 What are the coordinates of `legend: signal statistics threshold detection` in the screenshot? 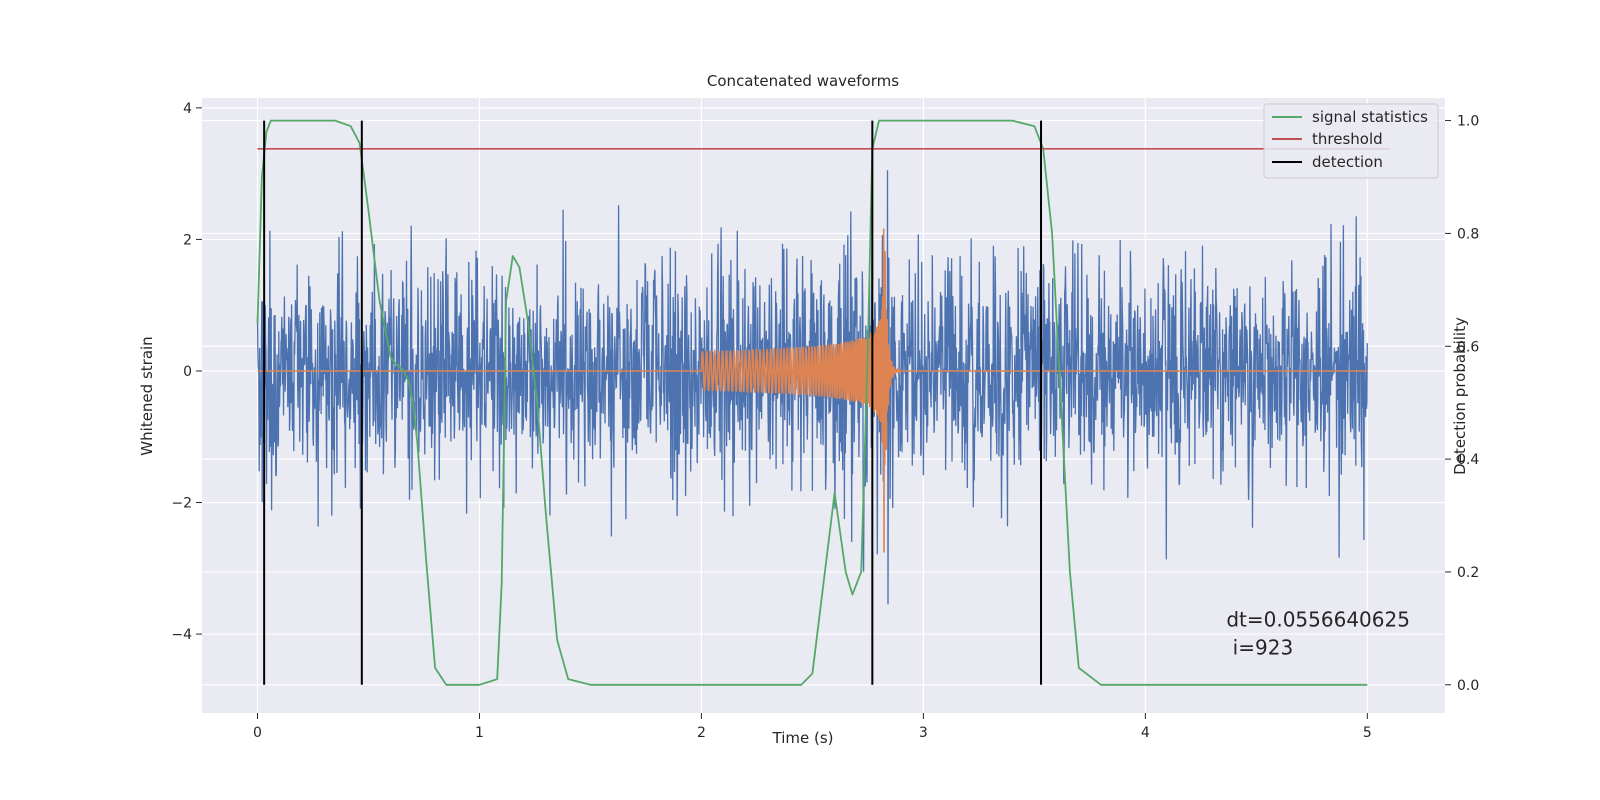 It's located at (1351, 141).